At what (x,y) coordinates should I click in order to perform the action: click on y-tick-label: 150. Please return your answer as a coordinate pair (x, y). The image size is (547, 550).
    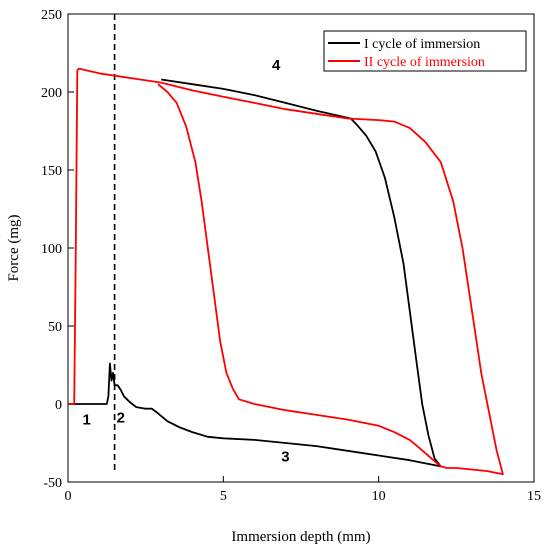
    Looking at the image, I should click on (51, 171).